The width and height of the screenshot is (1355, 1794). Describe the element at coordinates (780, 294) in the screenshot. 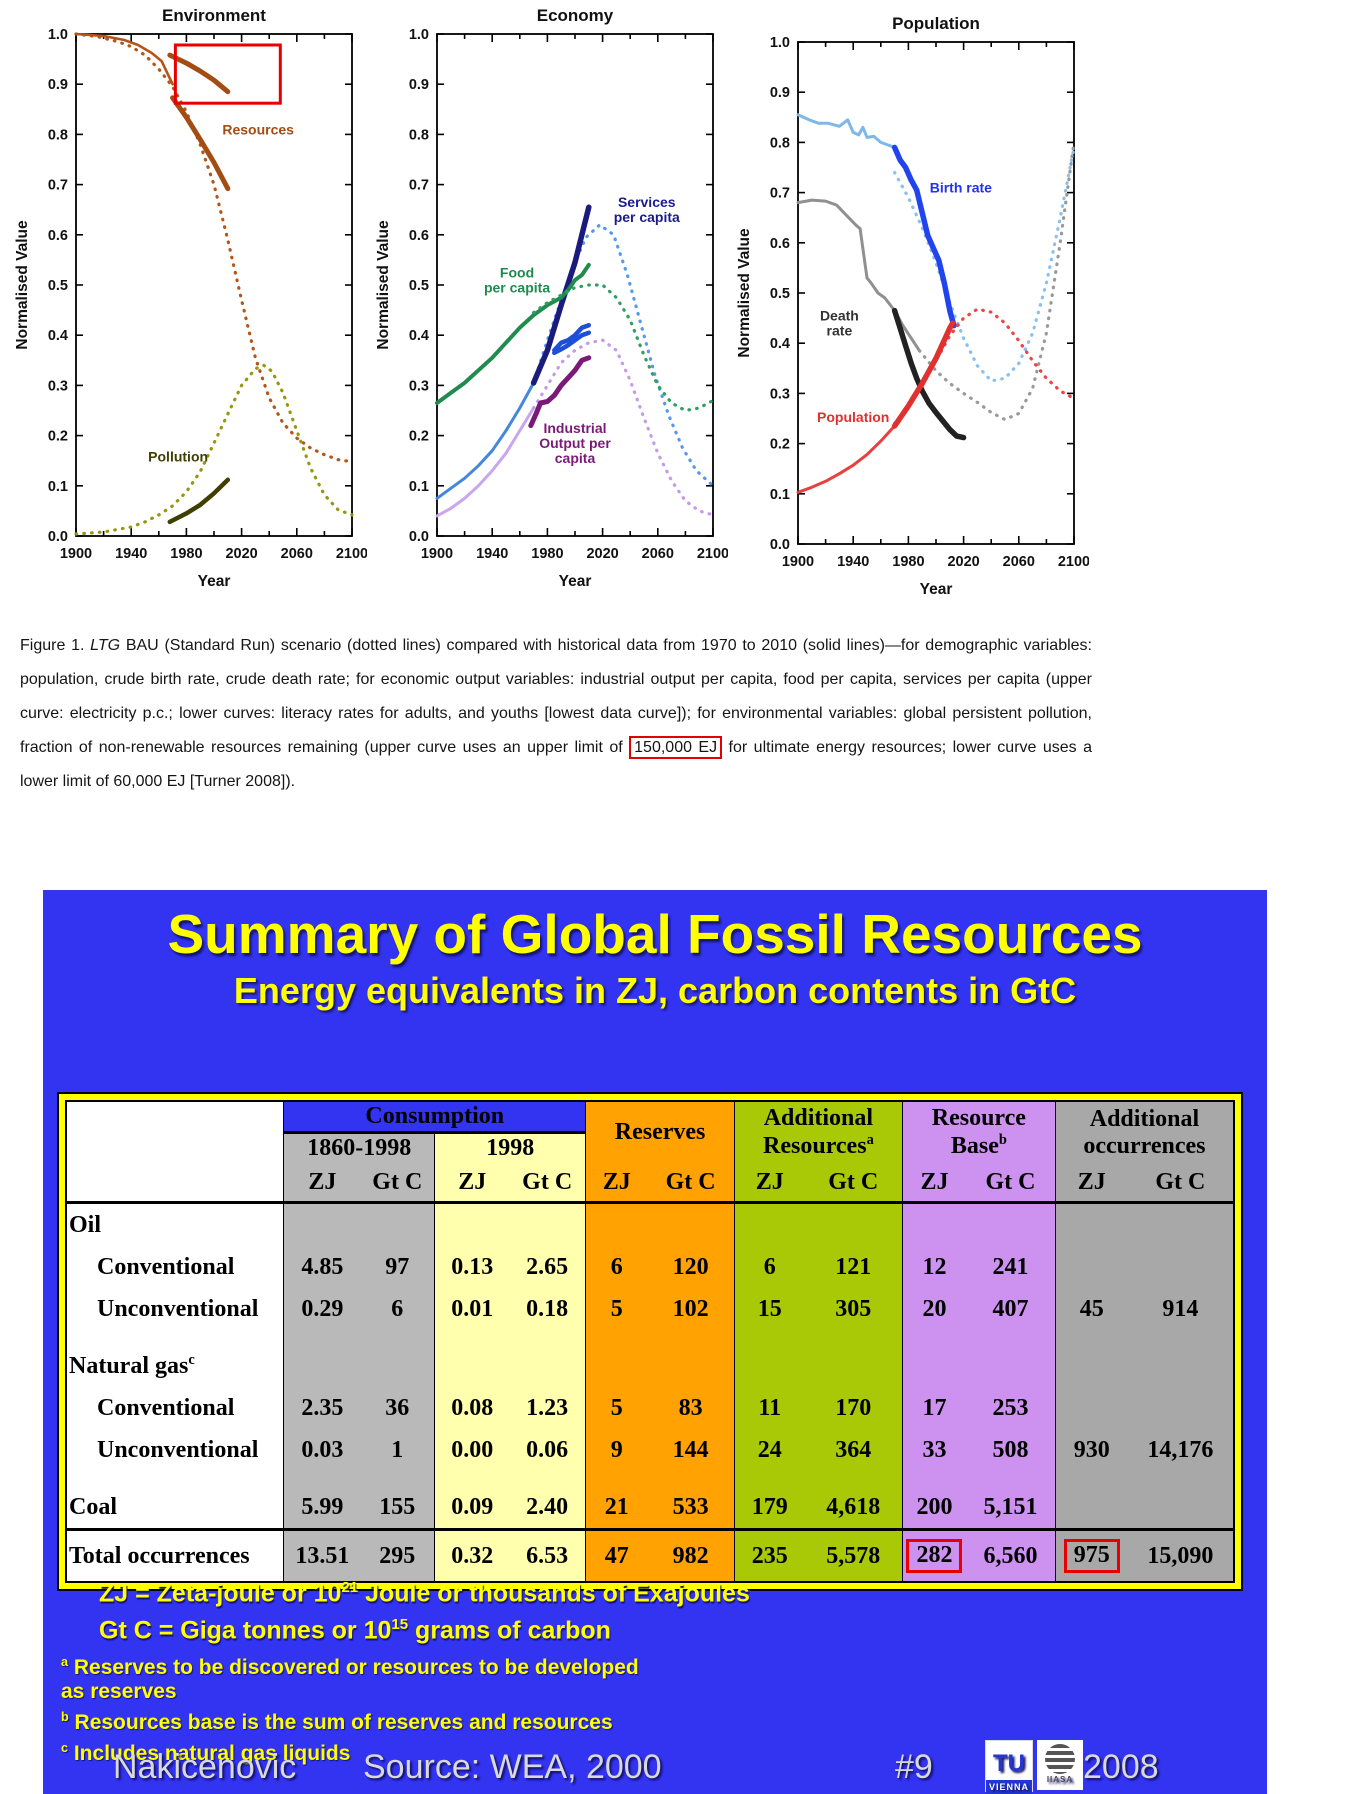

I see `svg-text: 0.5` at that location.